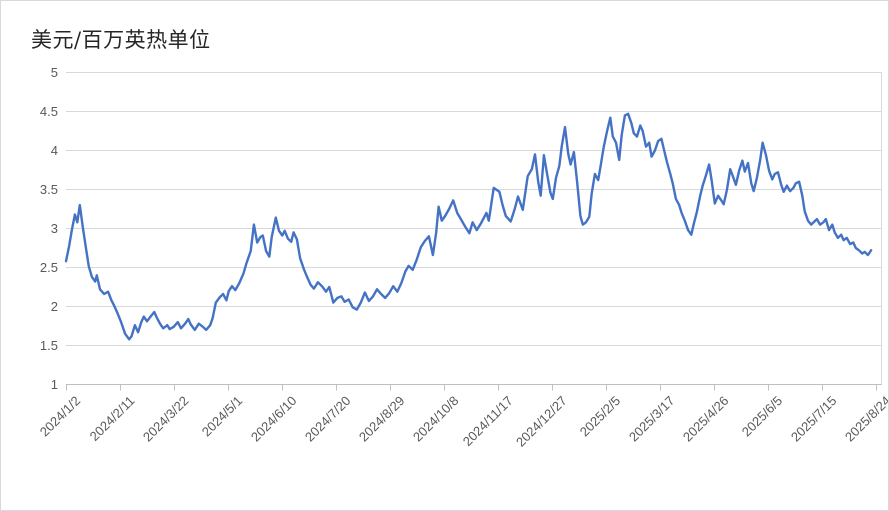 The image size is (889, 511). I want to click on y-axis-tick-label: 1.5, so click(48, 345).